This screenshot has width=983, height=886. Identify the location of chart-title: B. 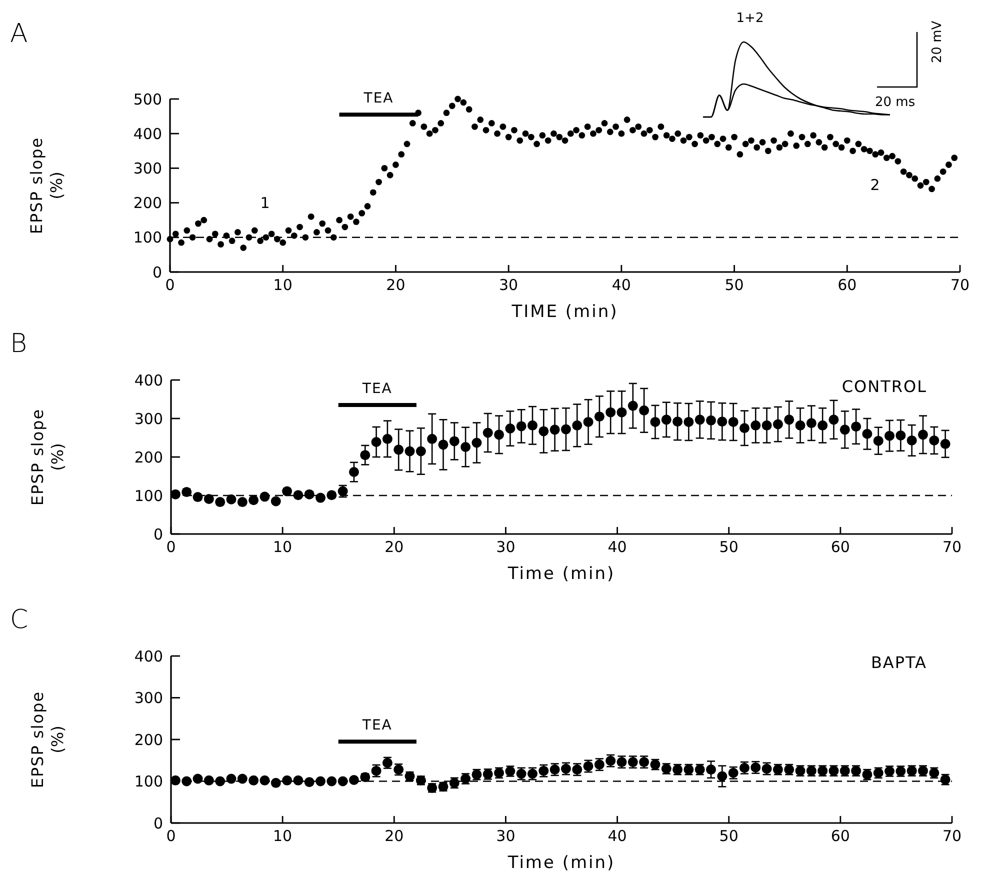
(19, 344).